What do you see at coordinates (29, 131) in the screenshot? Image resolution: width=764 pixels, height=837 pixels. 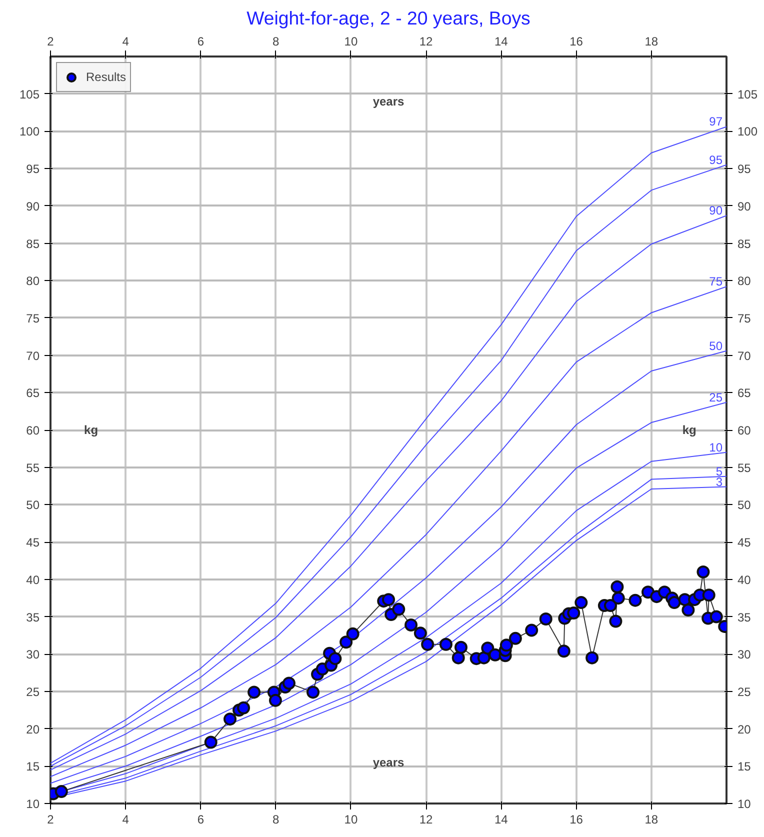 I see `y-tick-label: 100` at bounding box center [29, 131].